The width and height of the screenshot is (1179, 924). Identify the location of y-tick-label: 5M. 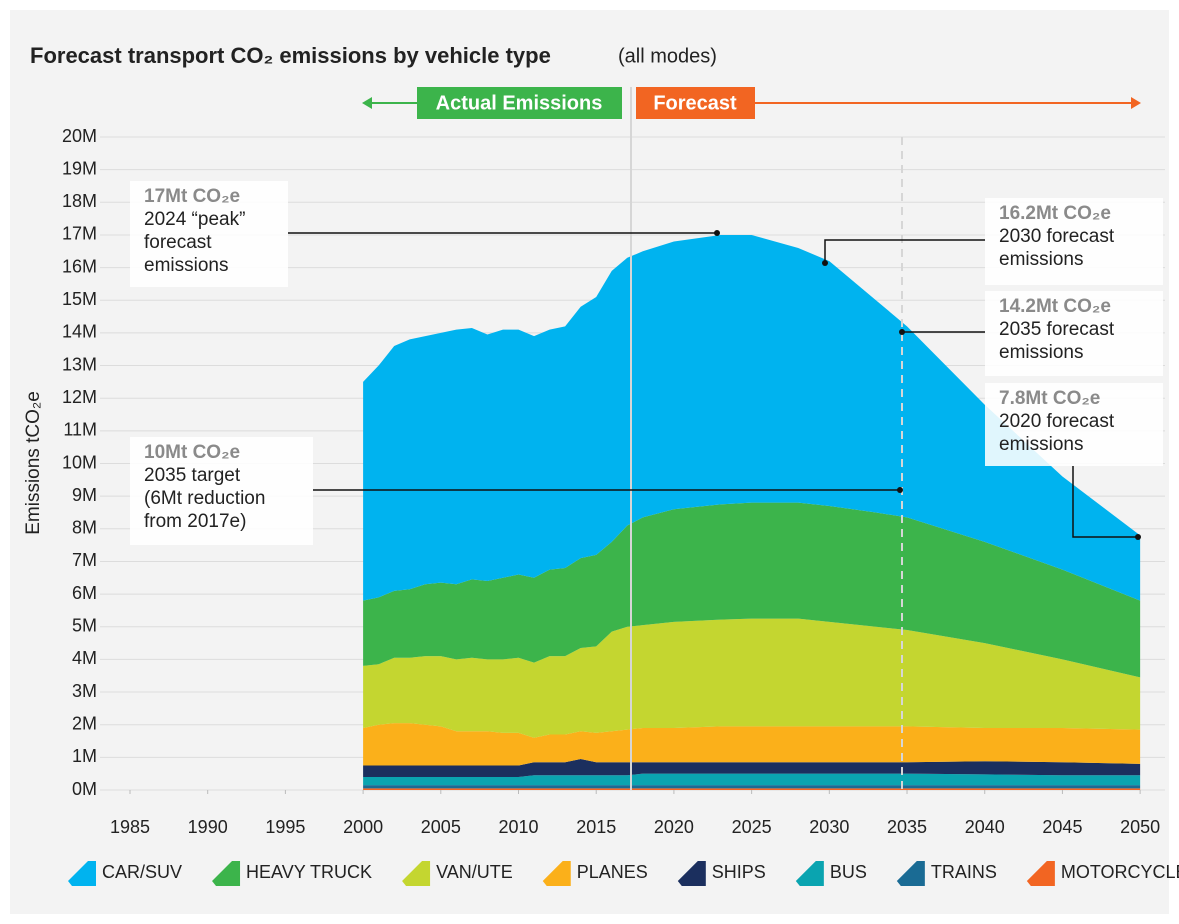
(84, 626).